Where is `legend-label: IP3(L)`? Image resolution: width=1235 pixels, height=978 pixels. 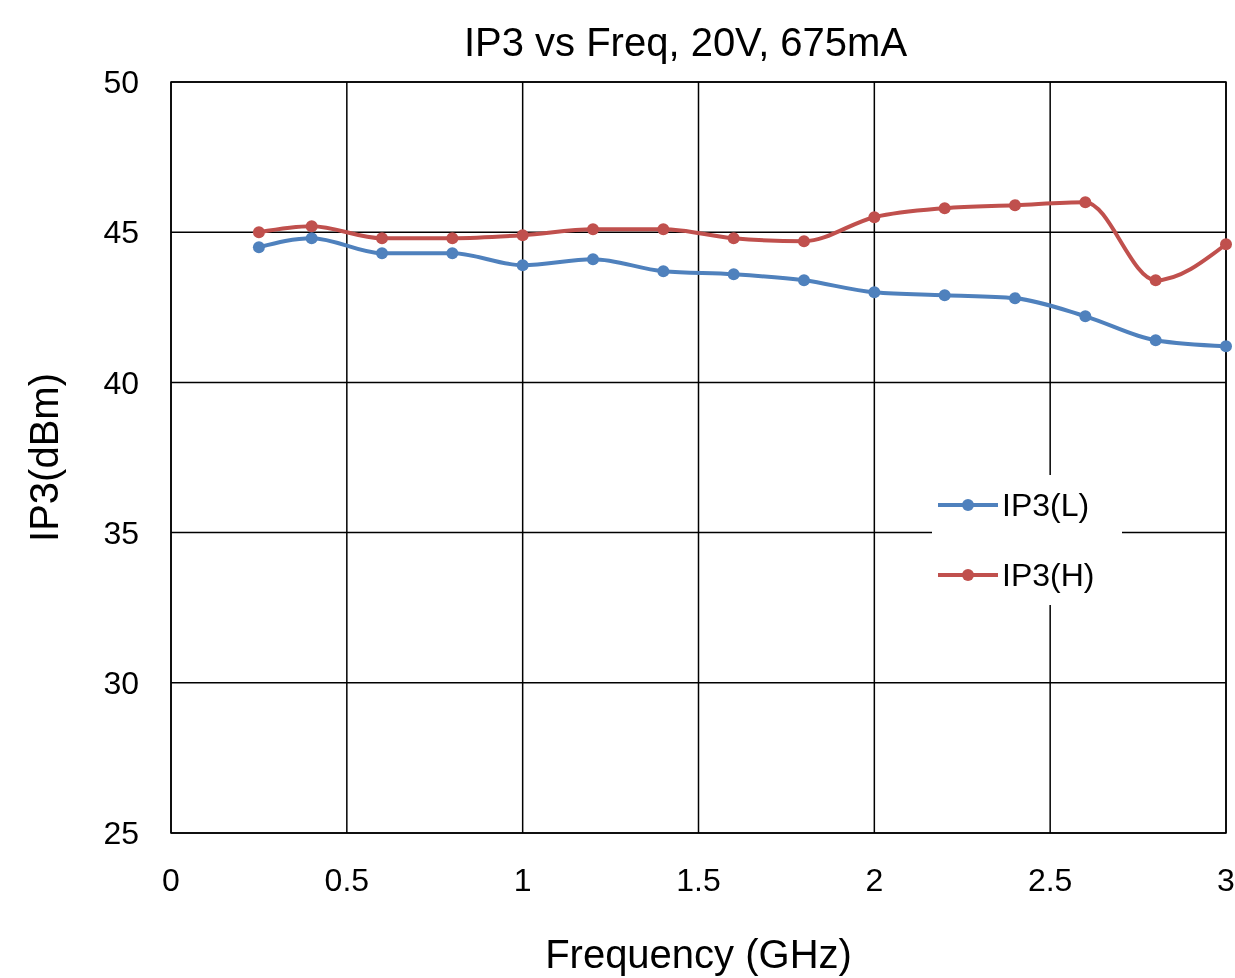
legend-label: IP3(L) is located at coordinates (1046, 505).